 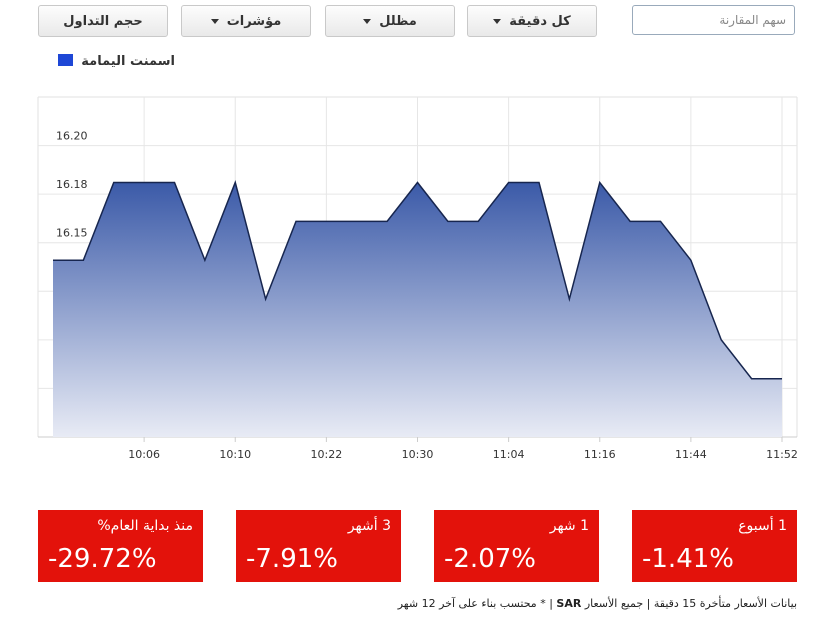 What do you see at coordinates (65, 60) in the screenshot?
I see `legend-swatch` at bounding box center [65, 60].